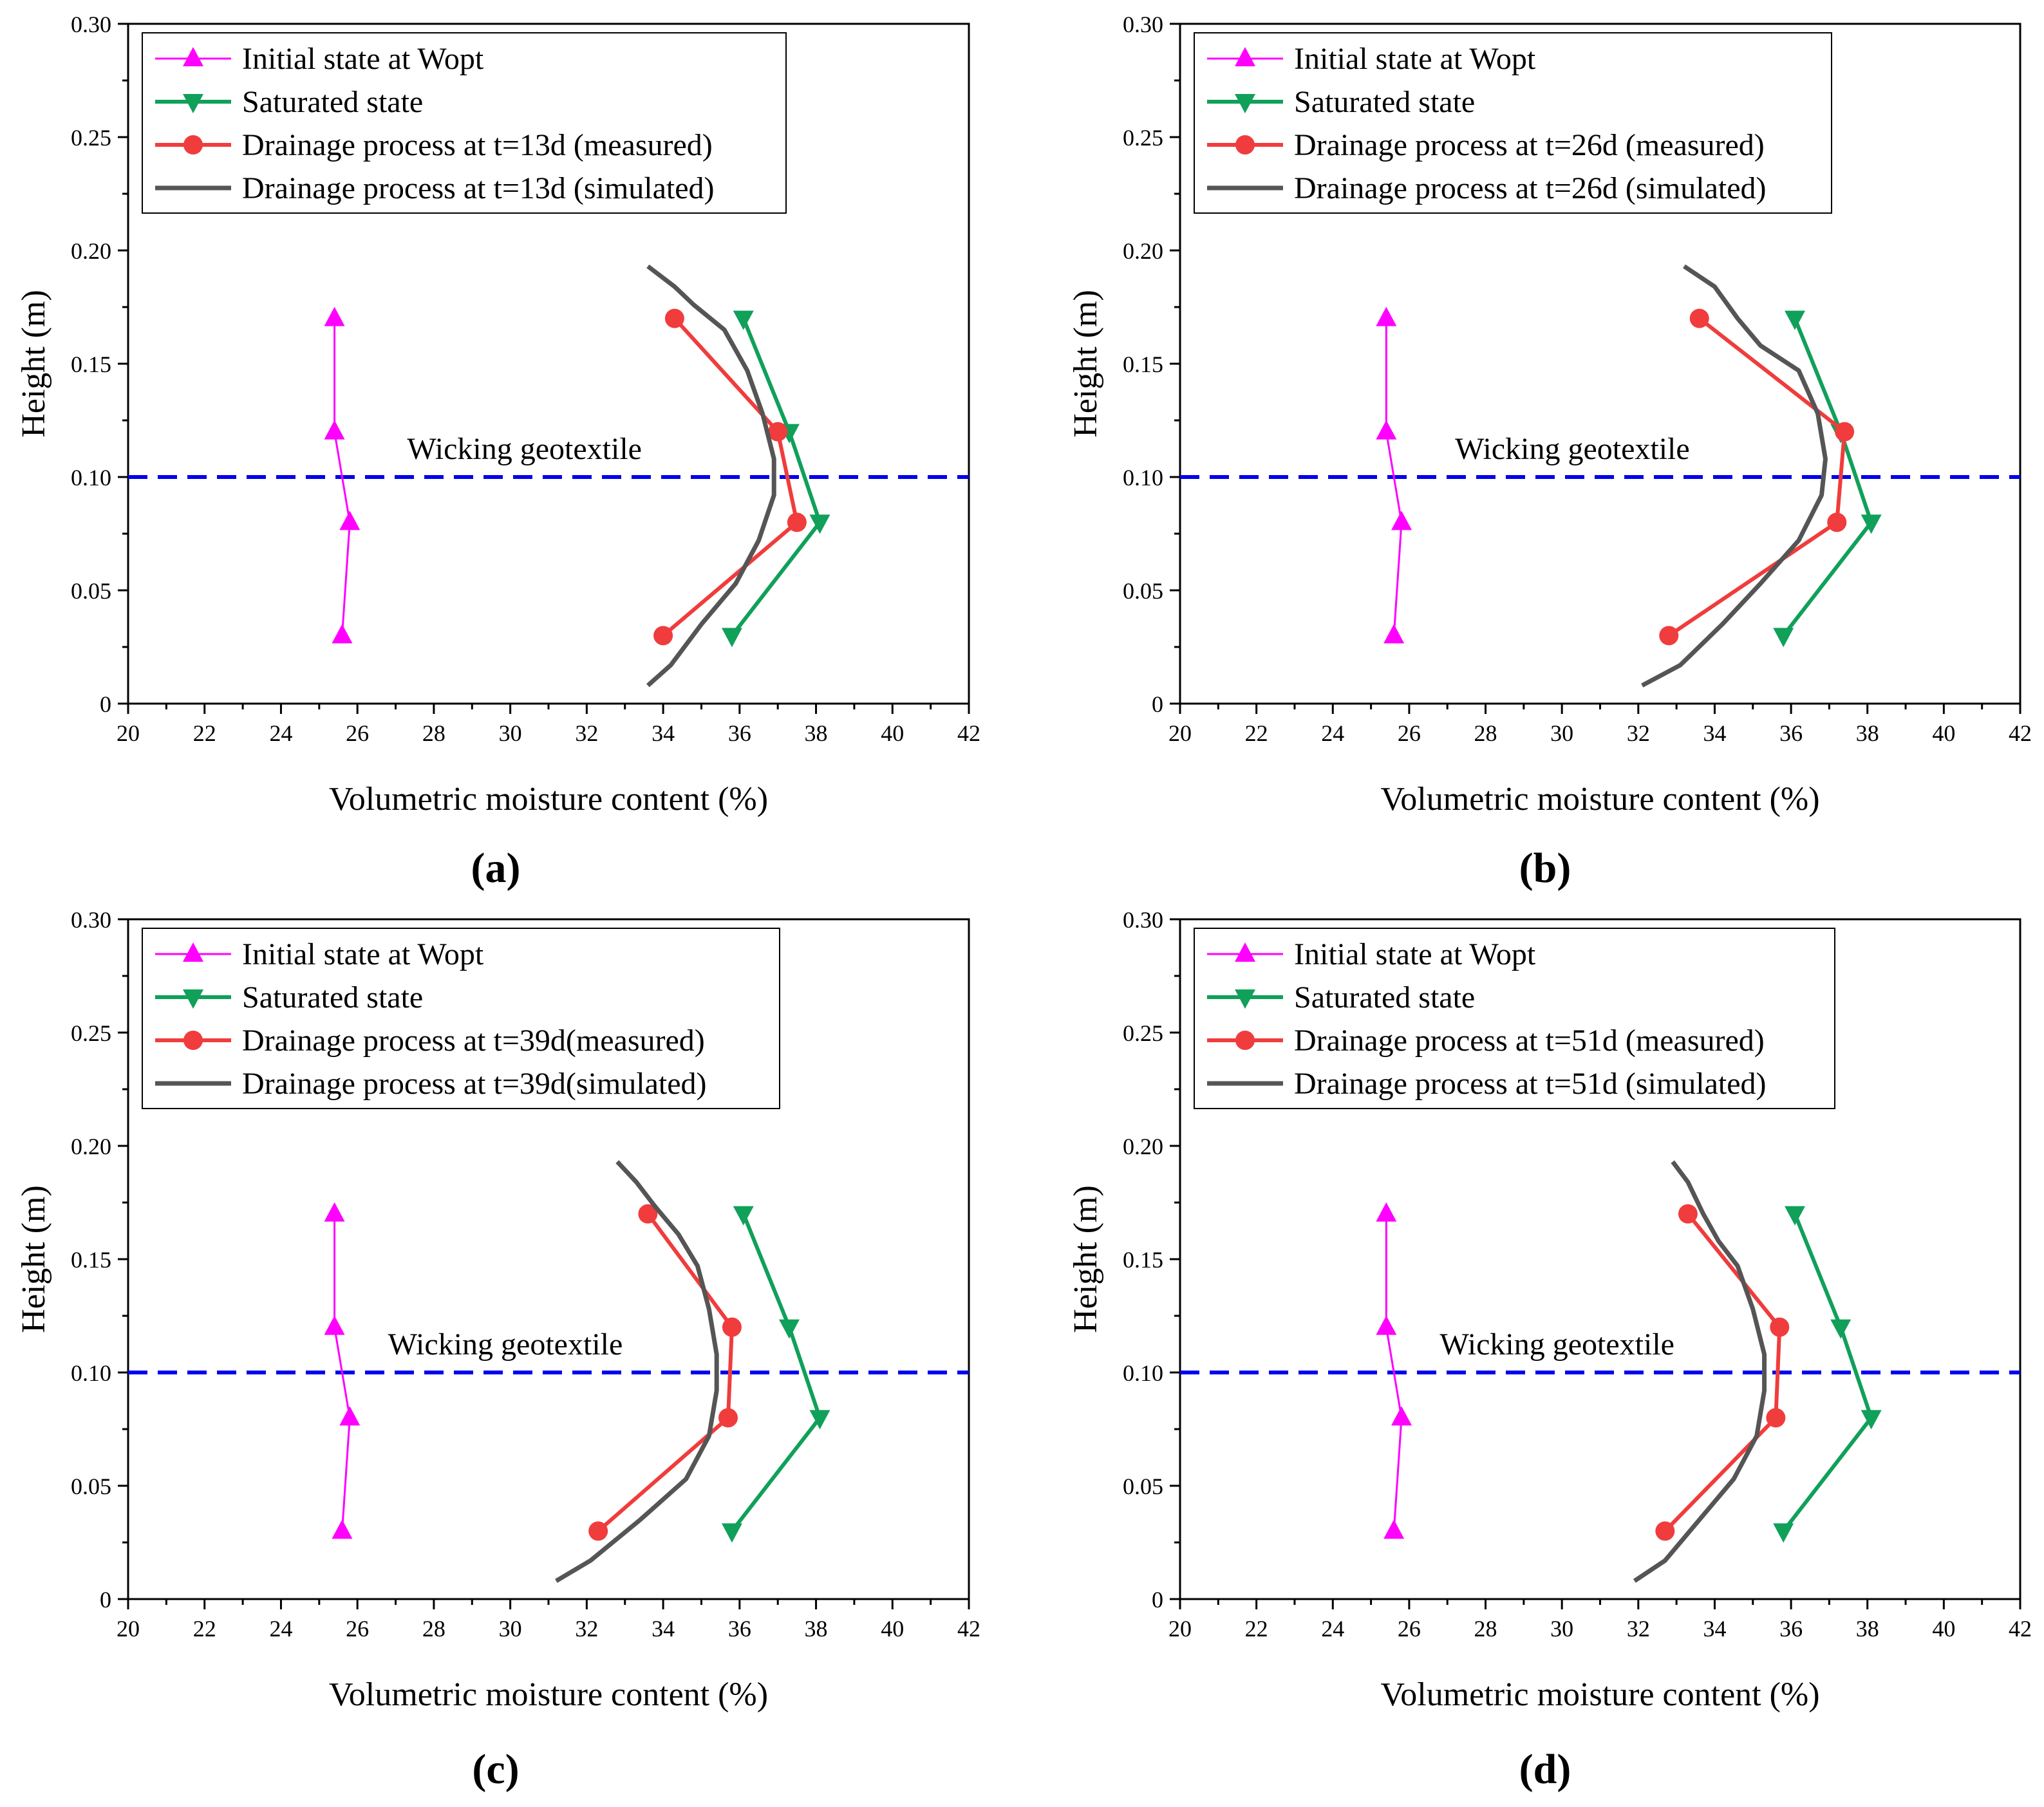 Image resolution: width=2044 pixels, height=1807 pixels. Describe the element at coordinates (477, 145) in the screenshot. I see `legend-label: Drainage process at t=13d (measured)` at that location.